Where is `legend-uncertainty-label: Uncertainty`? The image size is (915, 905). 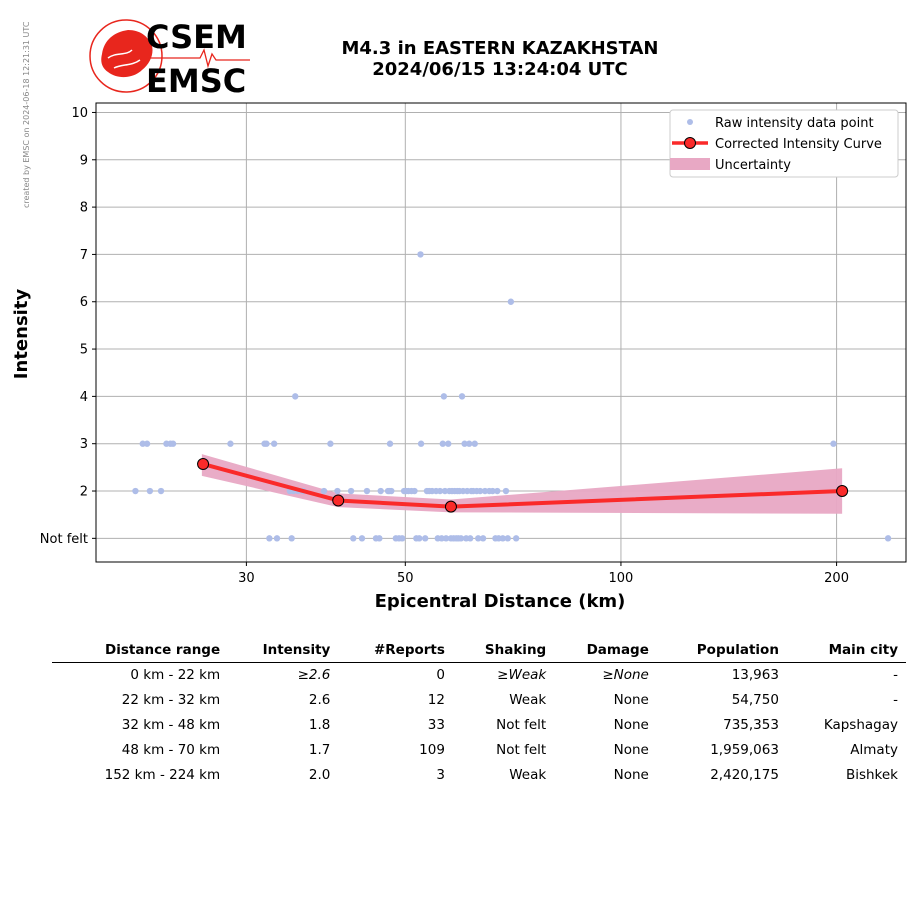 legend-uncertainty-label: Uncertainty is located at coordinates (753, 165).